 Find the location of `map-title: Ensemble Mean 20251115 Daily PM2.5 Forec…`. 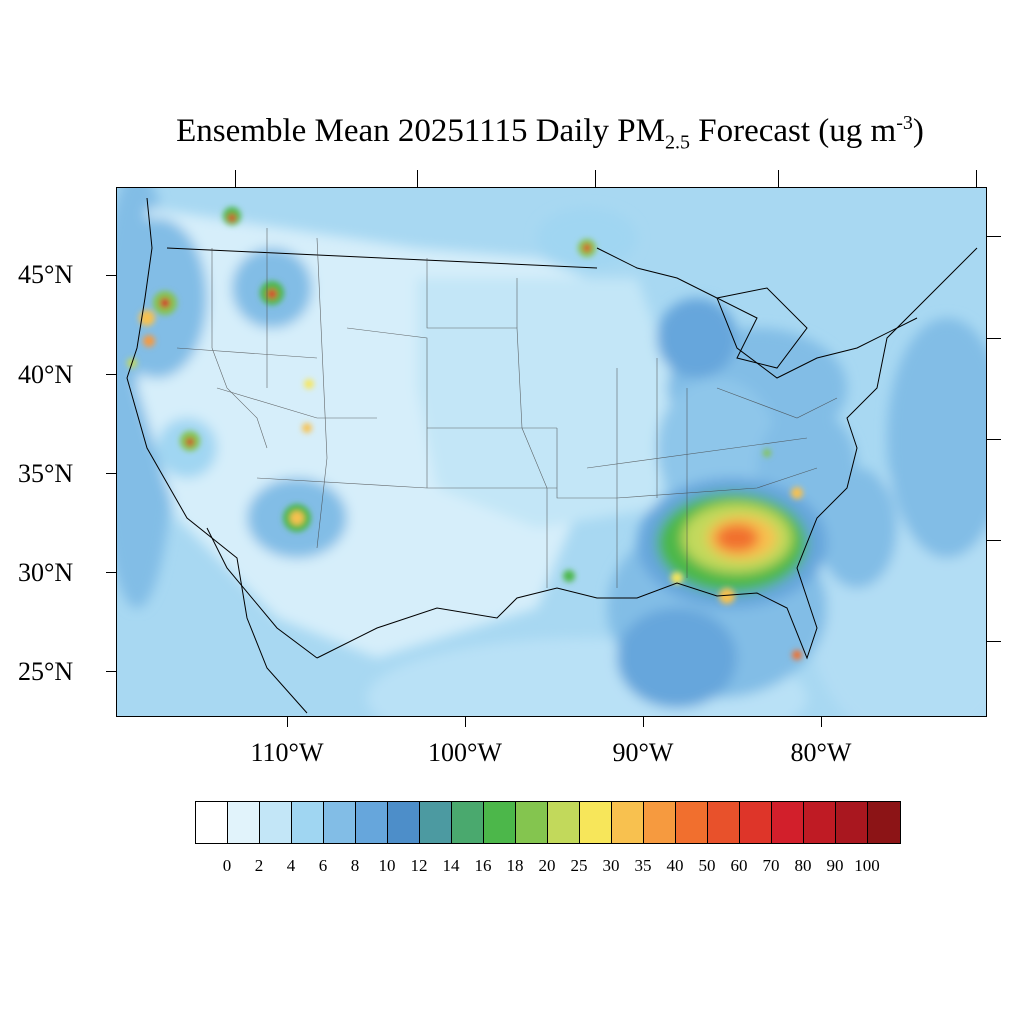

map-title: Ensemble Mean 20251115 Daily PM2.5 Forec… is located at coordinates (550, 133).